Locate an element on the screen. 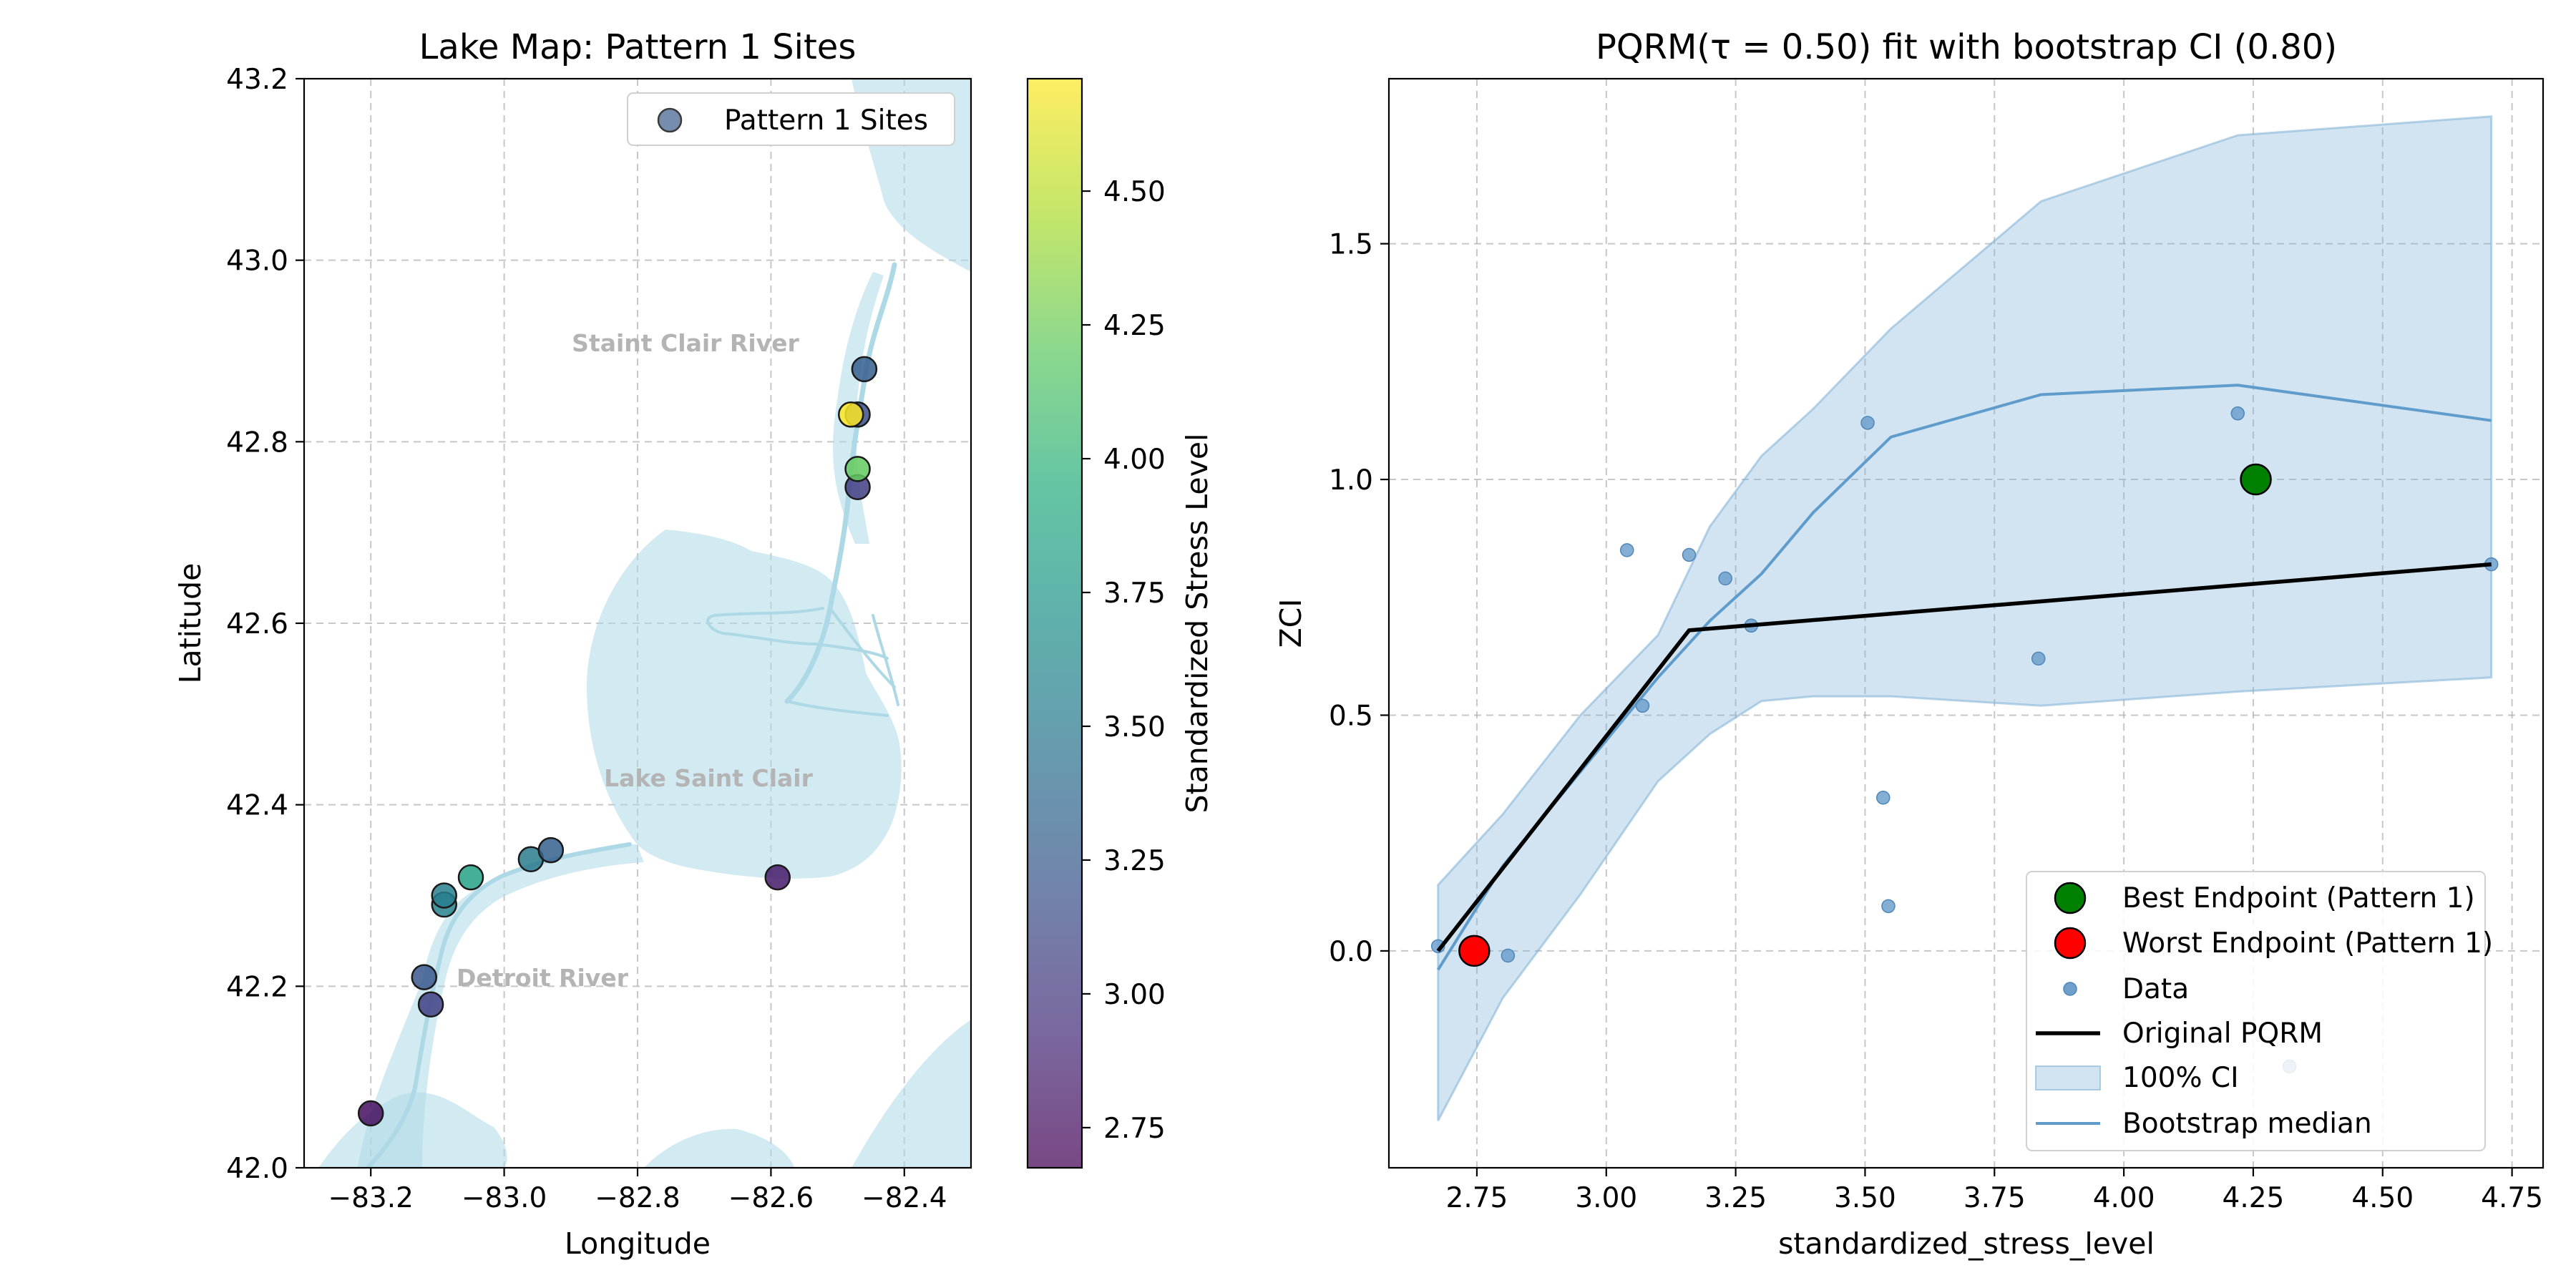 The image size is (2576, 1288). map-x-tick-label: −82.4 is located at coordinates (904, 1198).